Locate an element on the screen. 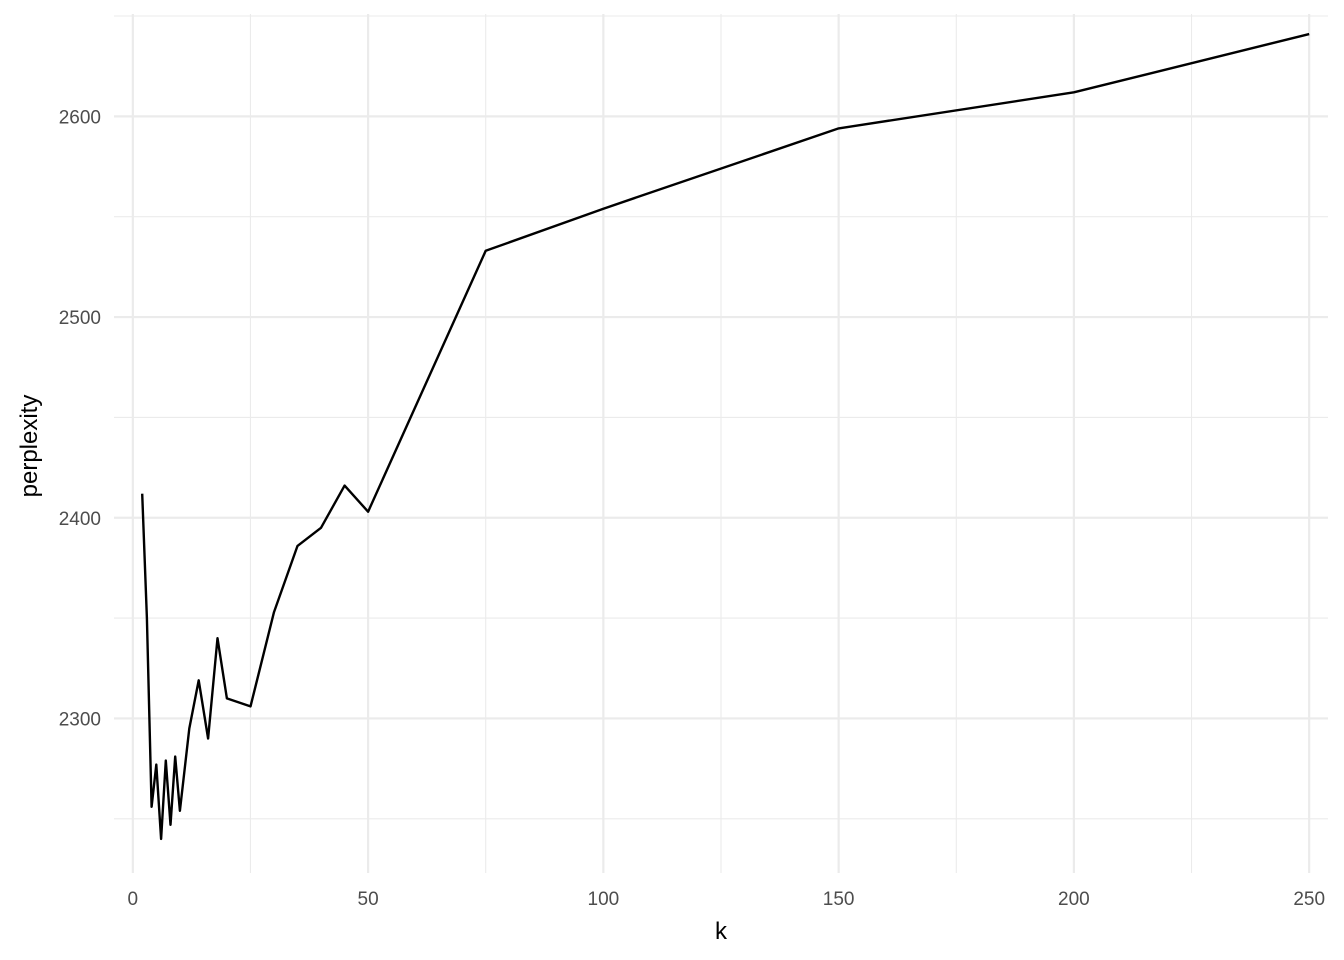 This screenshot has width=1344, height=960. y-tick-label: 2300 is located at coordinates (80, 719).